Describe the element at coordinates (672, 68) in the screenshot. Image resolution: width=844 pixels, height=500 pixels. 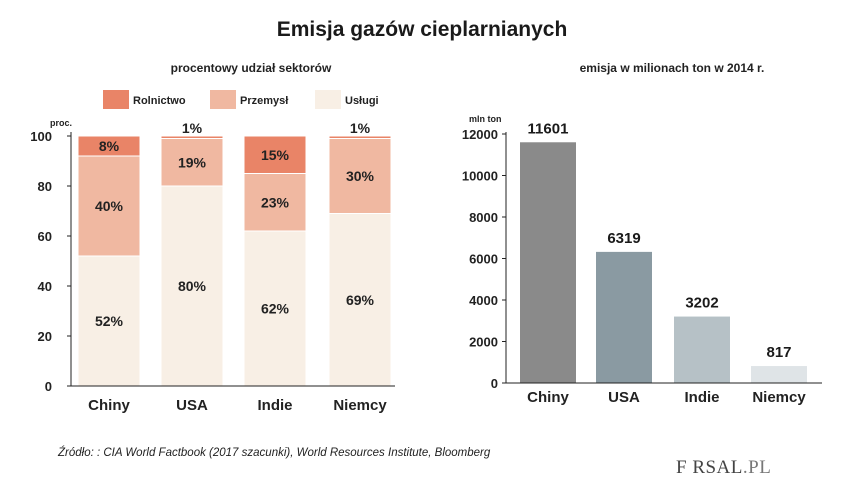
I see `right-chart-subtitle: emisja w milionach ton w 2014 r.` at that location.